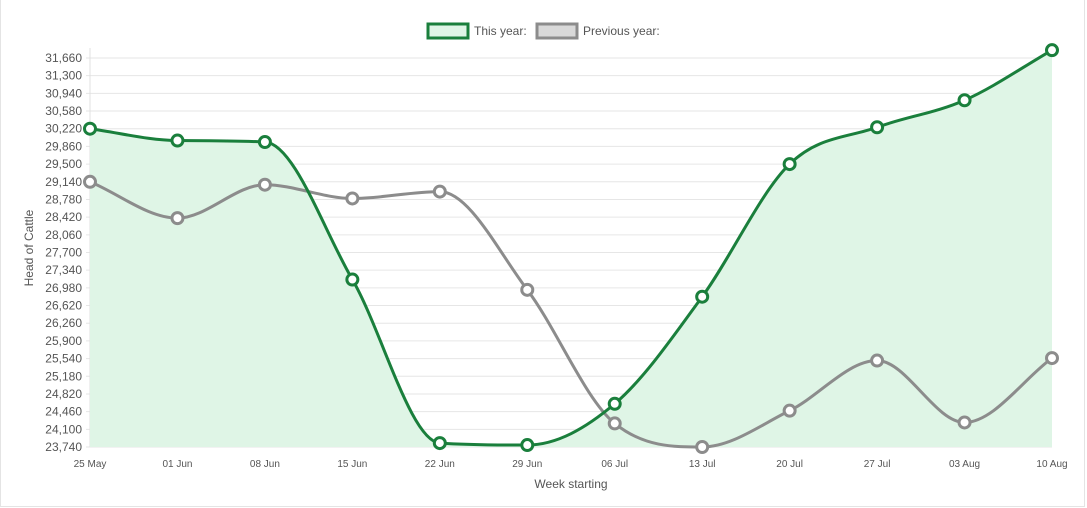 The width and height of the screenshot is (1087, 508). I want to click on x-tick-label: 06 Jul, so click(614, 464).